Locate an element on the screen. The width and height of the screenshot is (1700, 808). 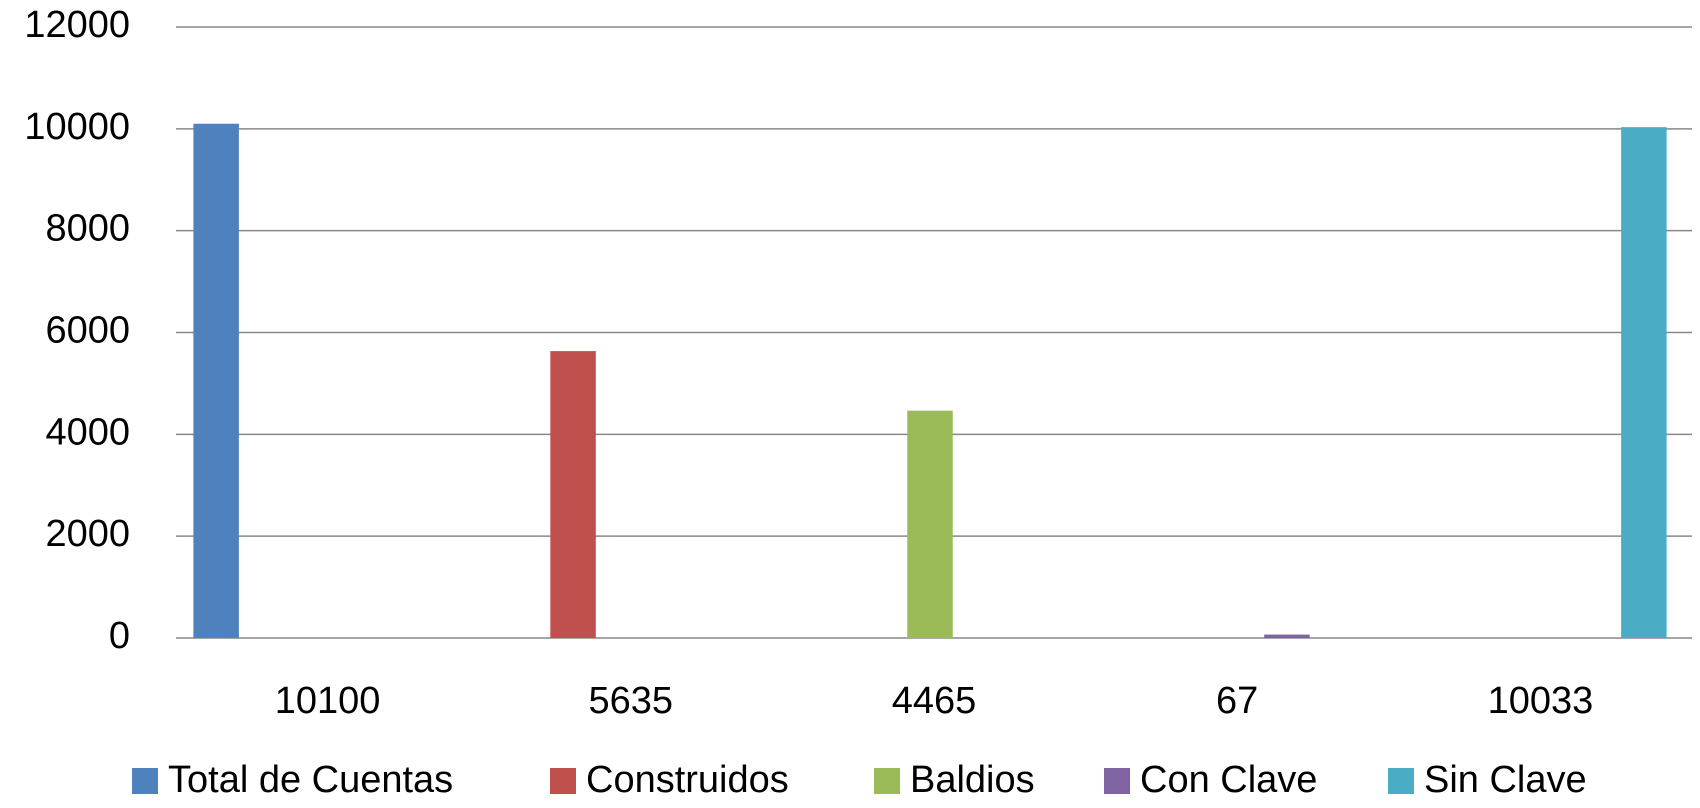
y-tick-label: 4000 is located at coordinates (87, 432).